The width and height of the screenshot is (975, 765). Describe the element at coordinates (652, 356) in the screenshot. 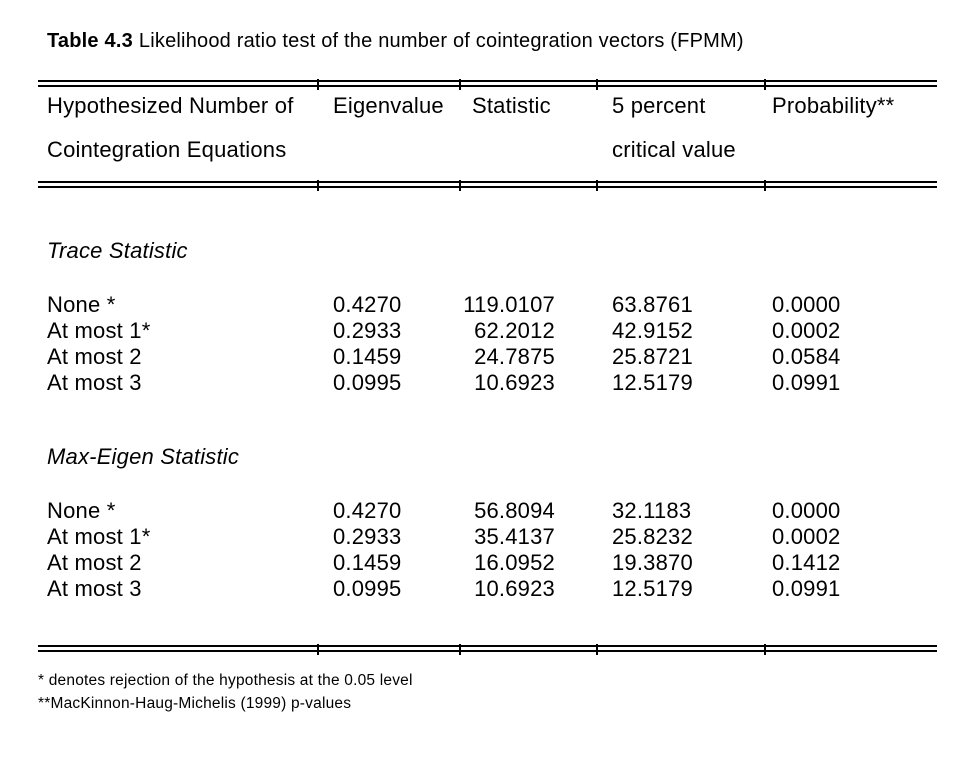

I see `critical-value-cell: 25.8721` at that location.